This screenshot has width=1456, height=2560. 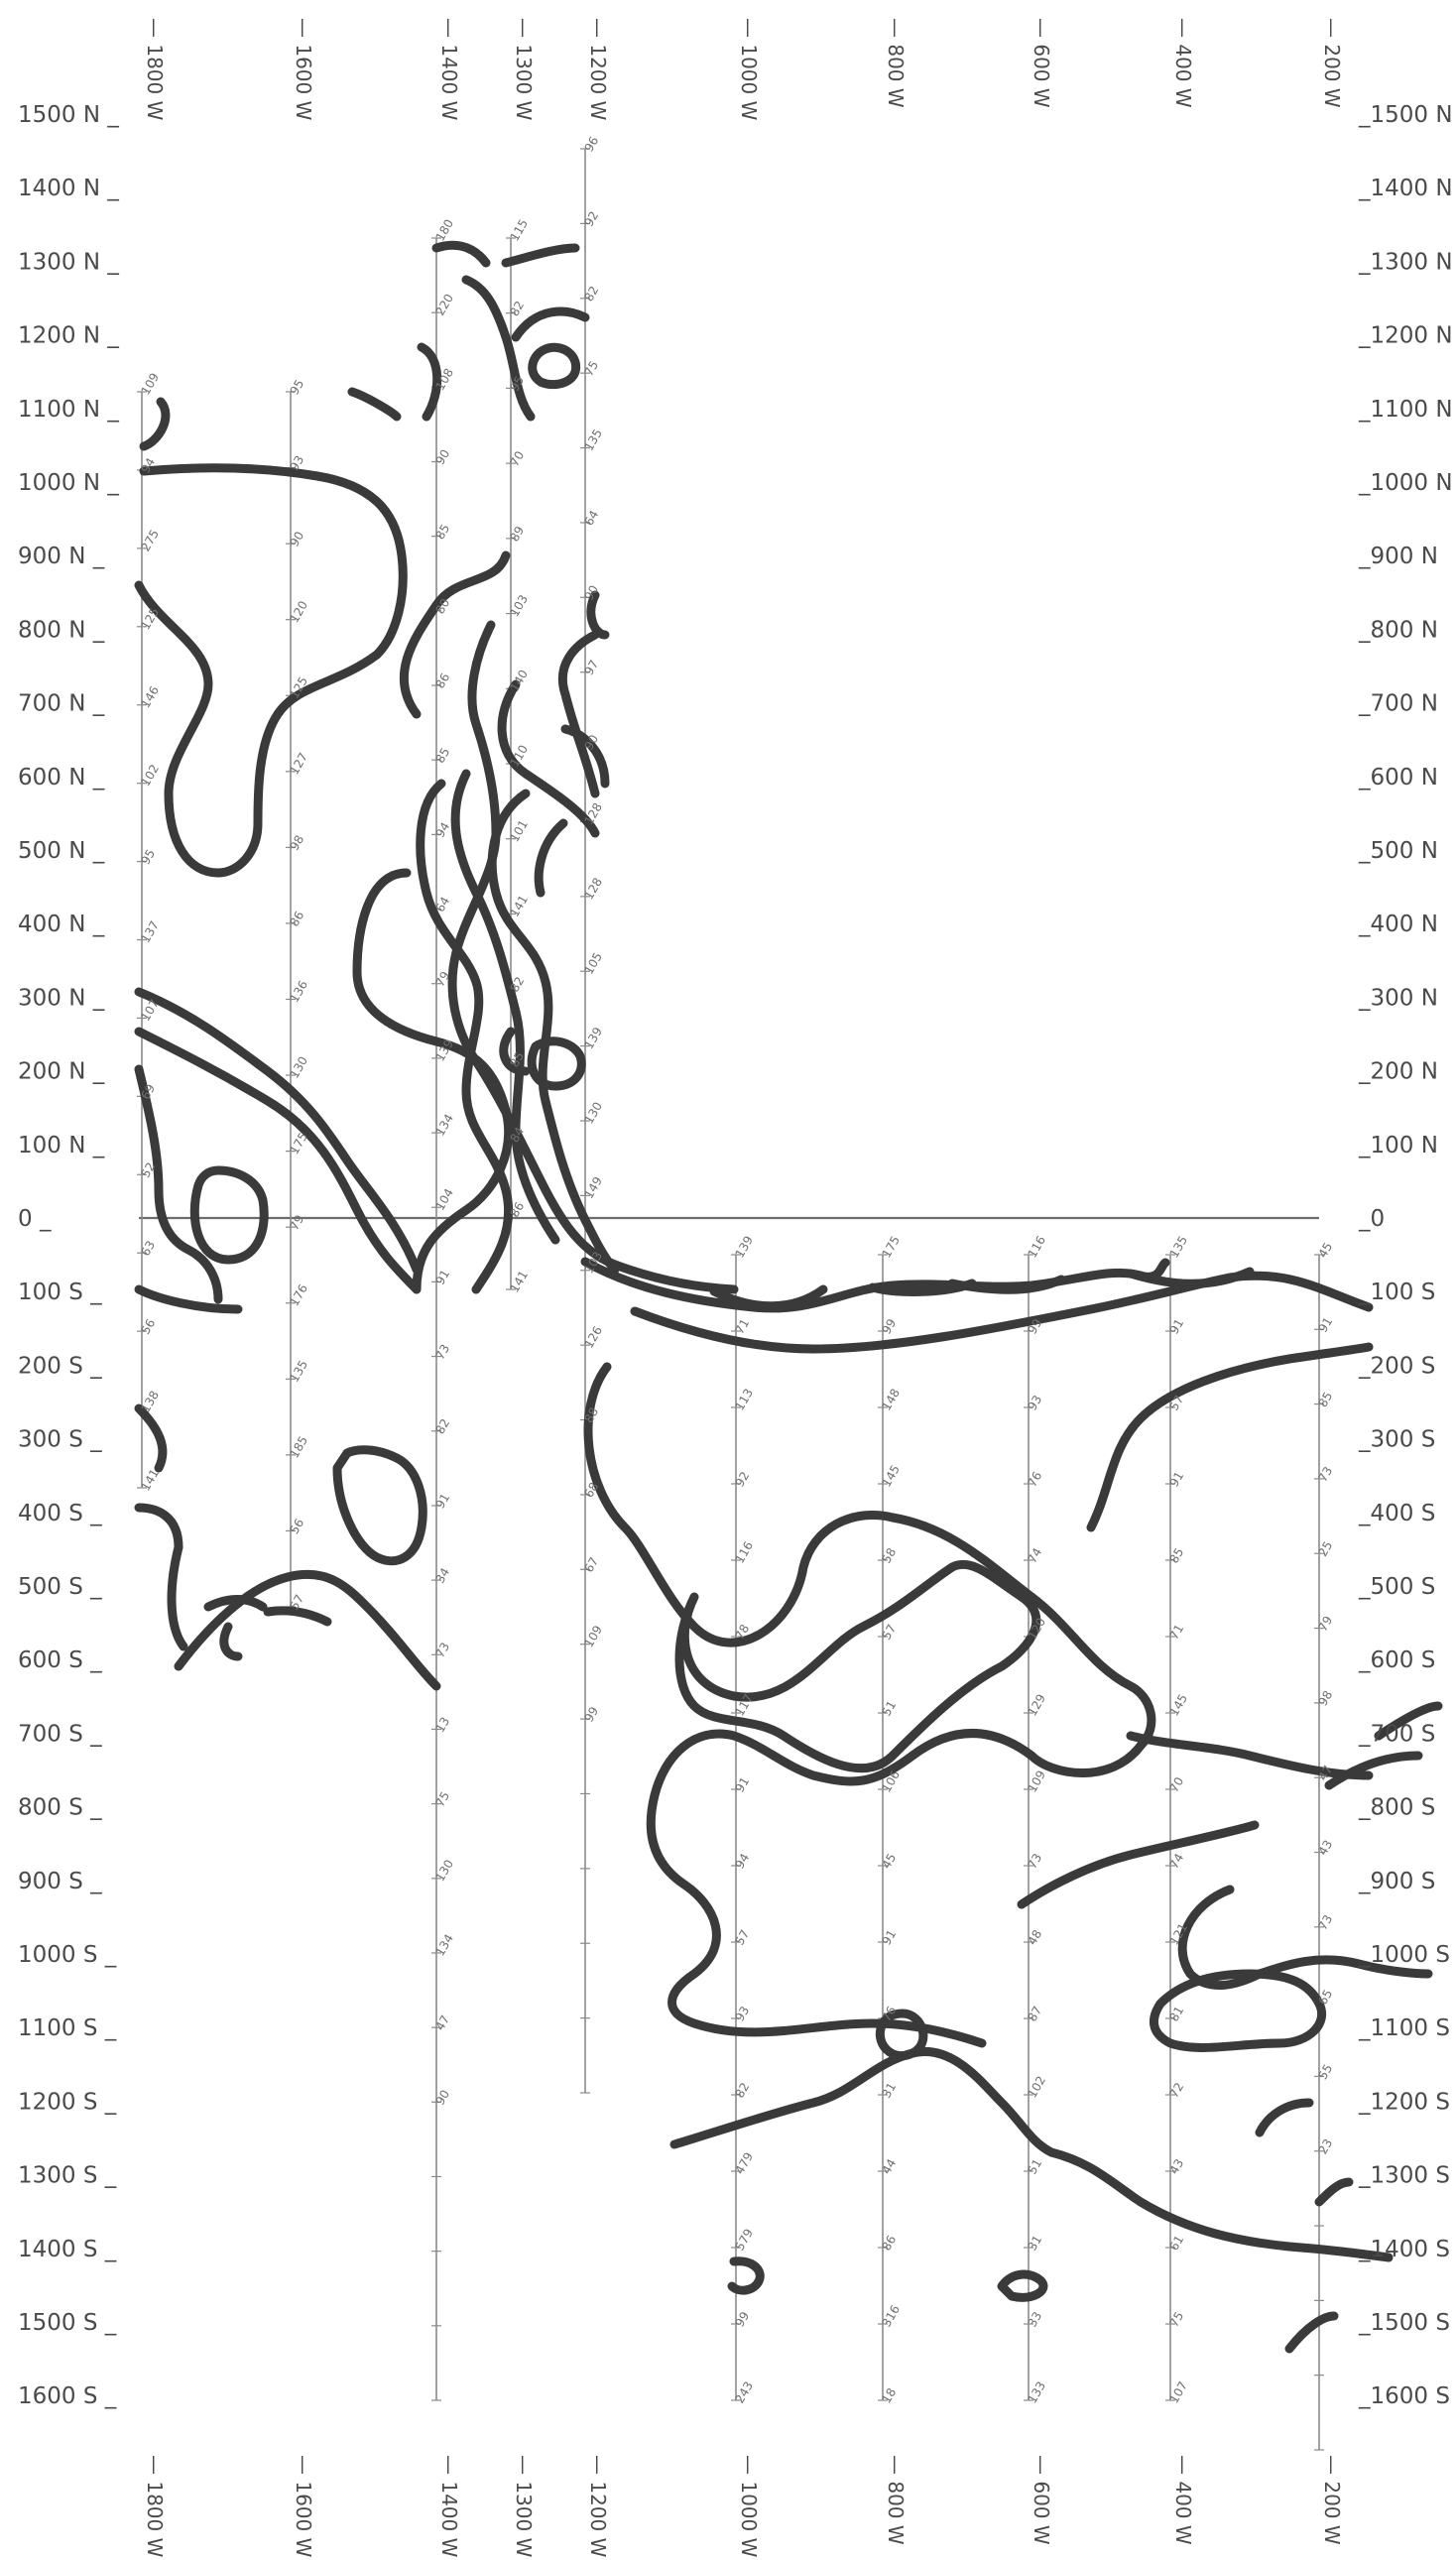 What do you see at coordinates (296, 1527) in the screenshot?
I see `station-value: 56` at bounding box center [296, 1527].